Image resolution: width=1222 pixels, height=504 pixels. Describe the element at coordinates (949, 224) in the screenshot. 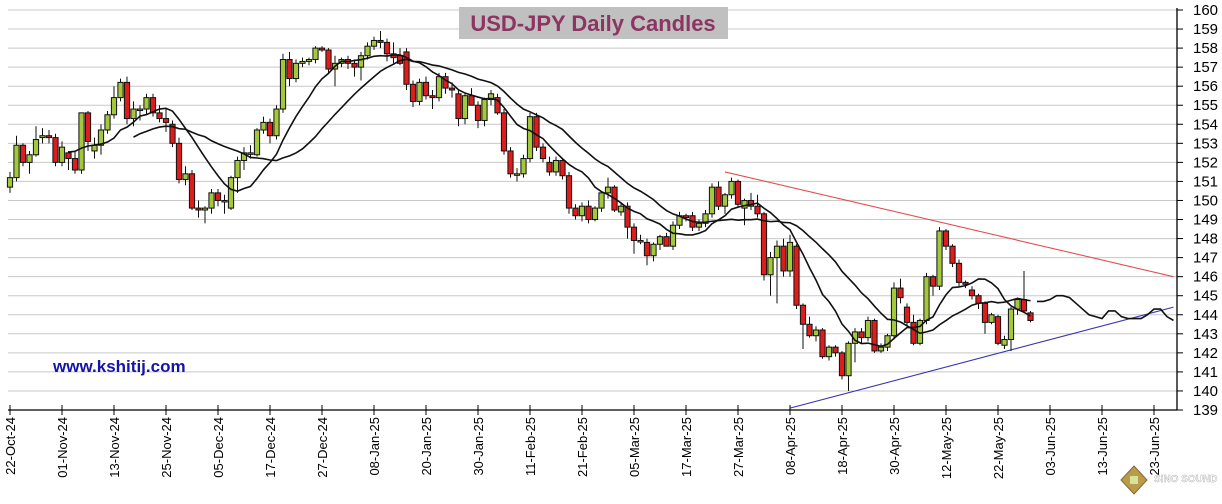

I see `resistance-trendline` at that location.